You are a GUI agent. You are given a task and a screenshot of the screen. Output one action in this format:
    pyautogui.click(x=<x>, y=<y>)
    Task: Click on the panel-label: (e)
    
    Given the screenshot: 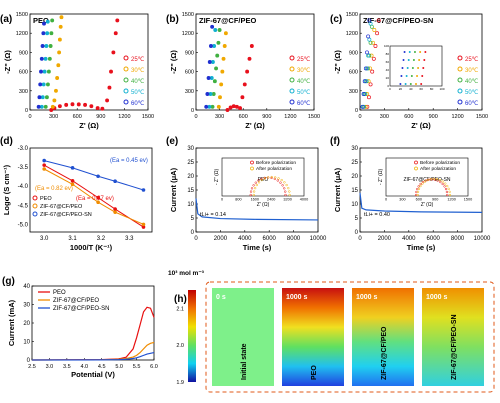 What is the action you would take?
    pyautogui.click(x=172, y=141)
    